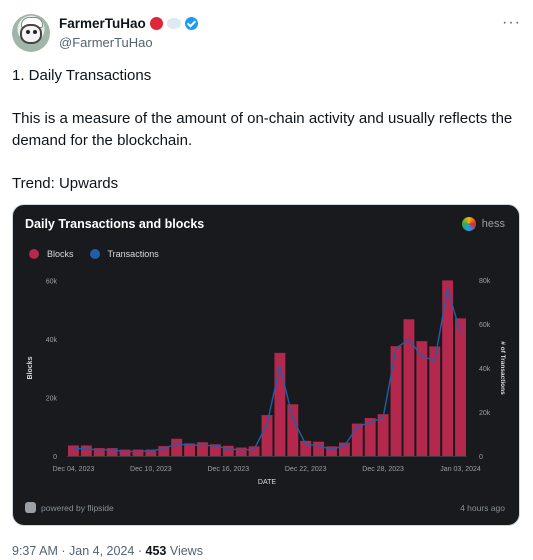 This screenshot has height=560, width=533. Describe the element at coordinates (228, 469) in the screenshot. I see `x-tick-label: Dec 16, 2023` at that location.